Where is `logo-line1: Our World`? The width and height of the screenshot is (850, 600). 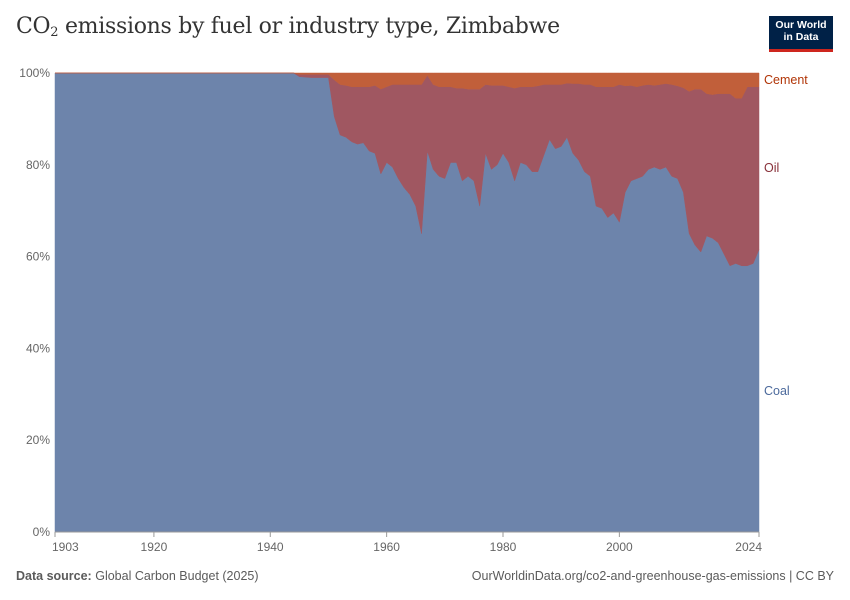
logo-line1: Our World is located at coordinates (801, 25).